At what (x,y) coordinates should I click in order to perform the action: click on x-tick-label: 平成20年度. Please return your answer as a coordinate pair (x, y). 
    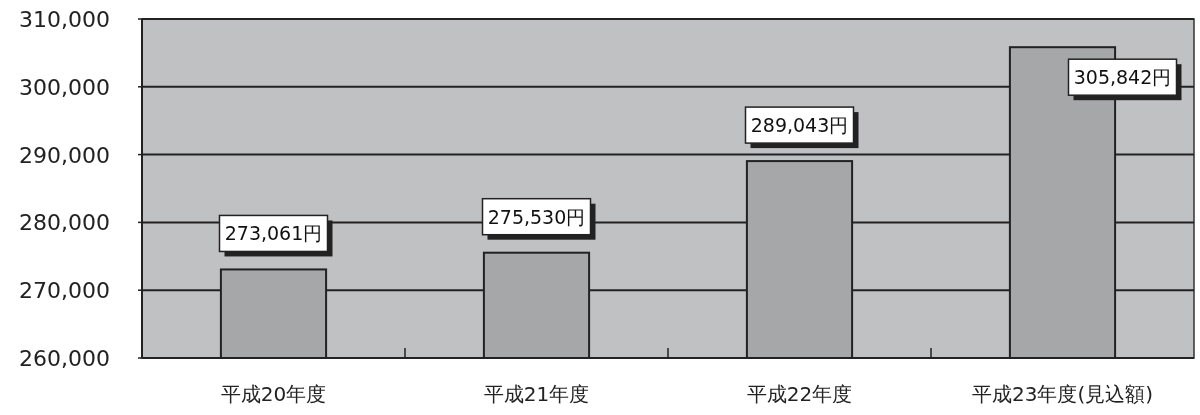
    Looking at the image, I should click on (273, 394).